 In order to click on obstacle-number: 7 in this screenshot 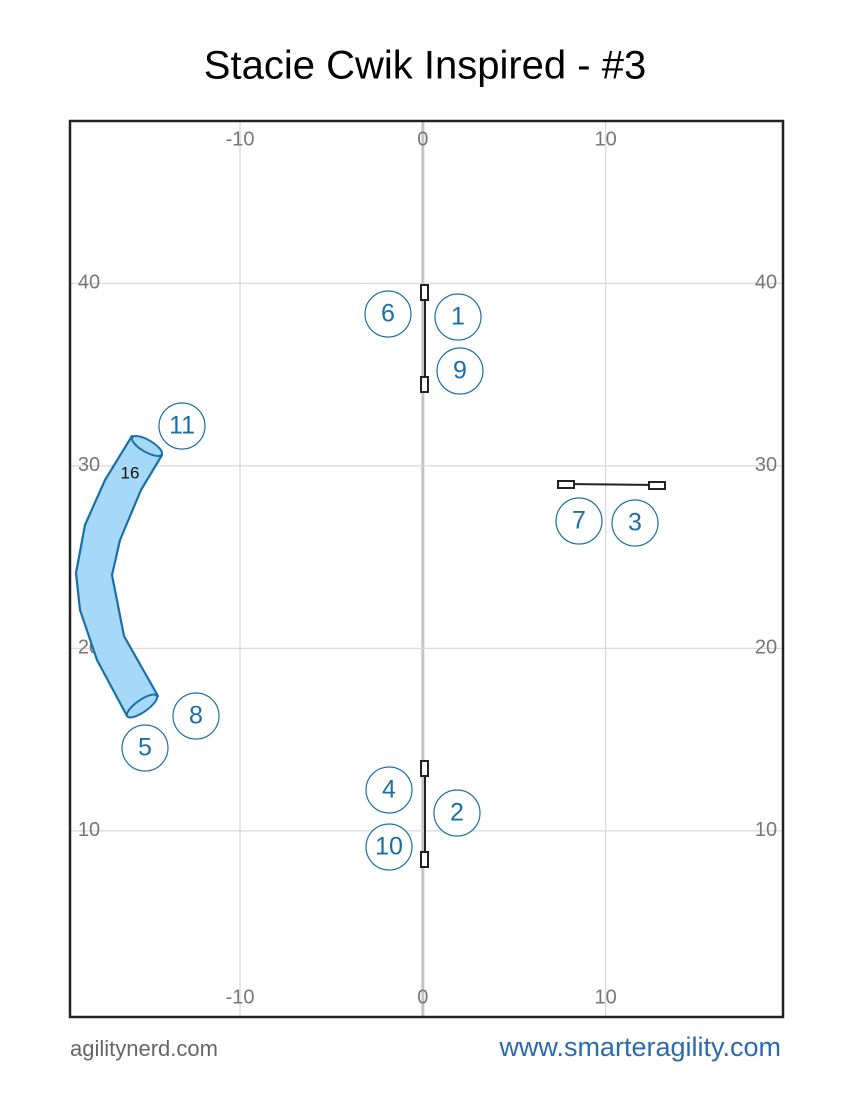, I will do `click(579, 521)`.